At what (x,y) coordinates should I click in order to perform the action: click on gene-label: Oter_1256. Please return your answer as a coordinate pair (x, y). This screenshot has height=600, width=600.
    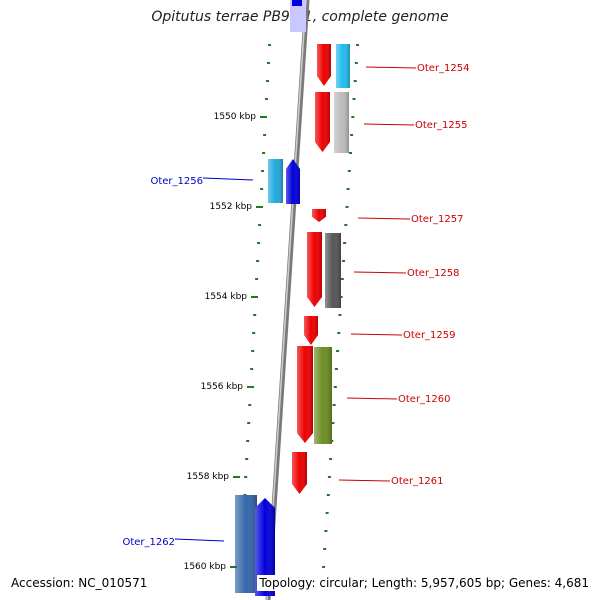
    Looking at the image, I should click on (176, 181).